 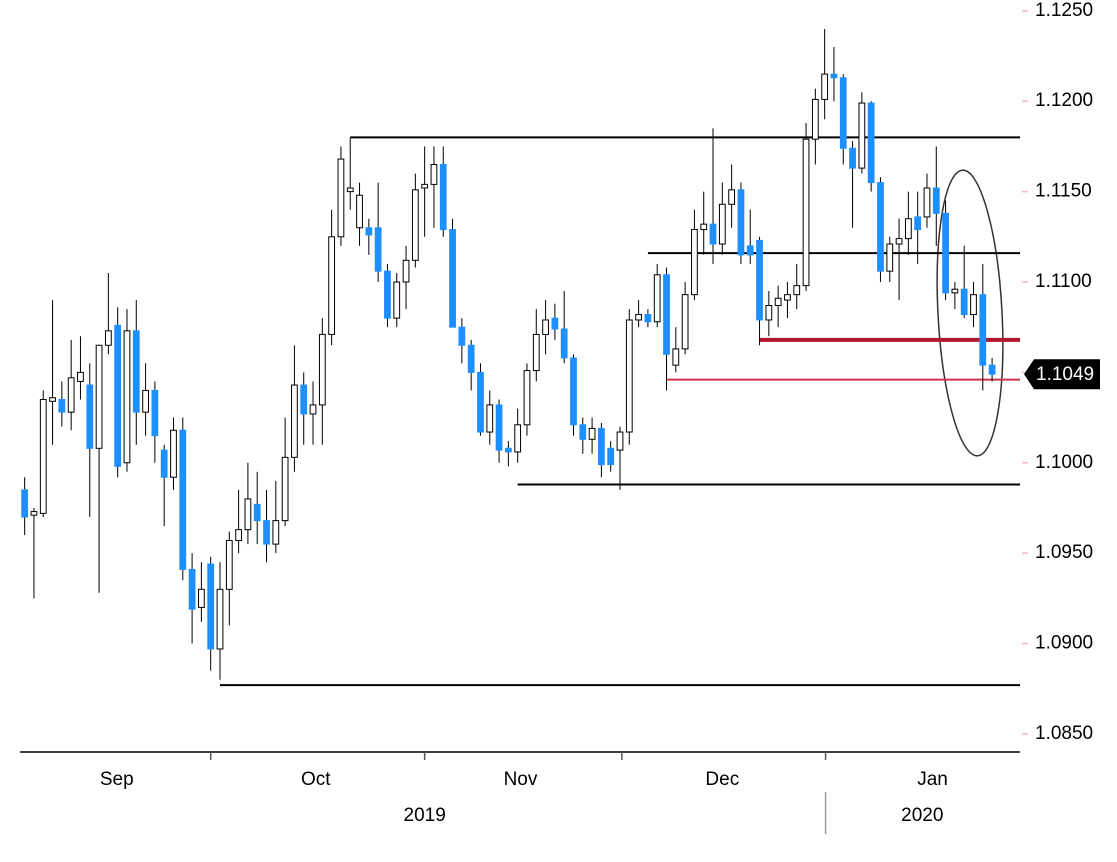 I want to click on y-tick-label: 1.1100, so click(x=1063, y=281).